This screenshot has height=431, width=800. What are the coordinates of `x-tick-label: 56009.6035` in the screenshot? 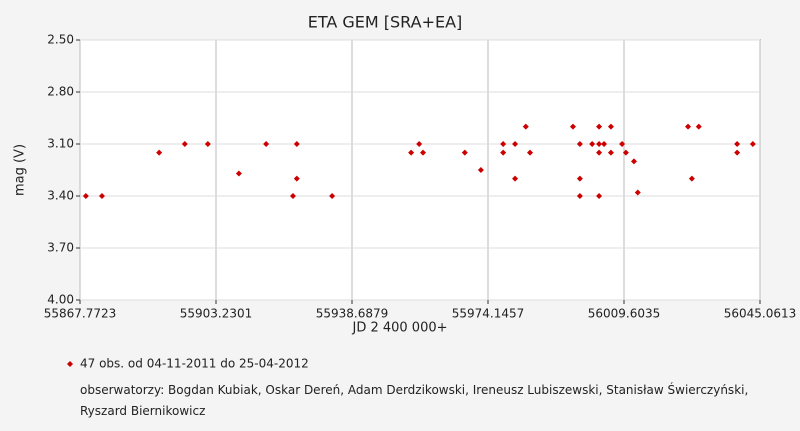 It's located at (624, 314).